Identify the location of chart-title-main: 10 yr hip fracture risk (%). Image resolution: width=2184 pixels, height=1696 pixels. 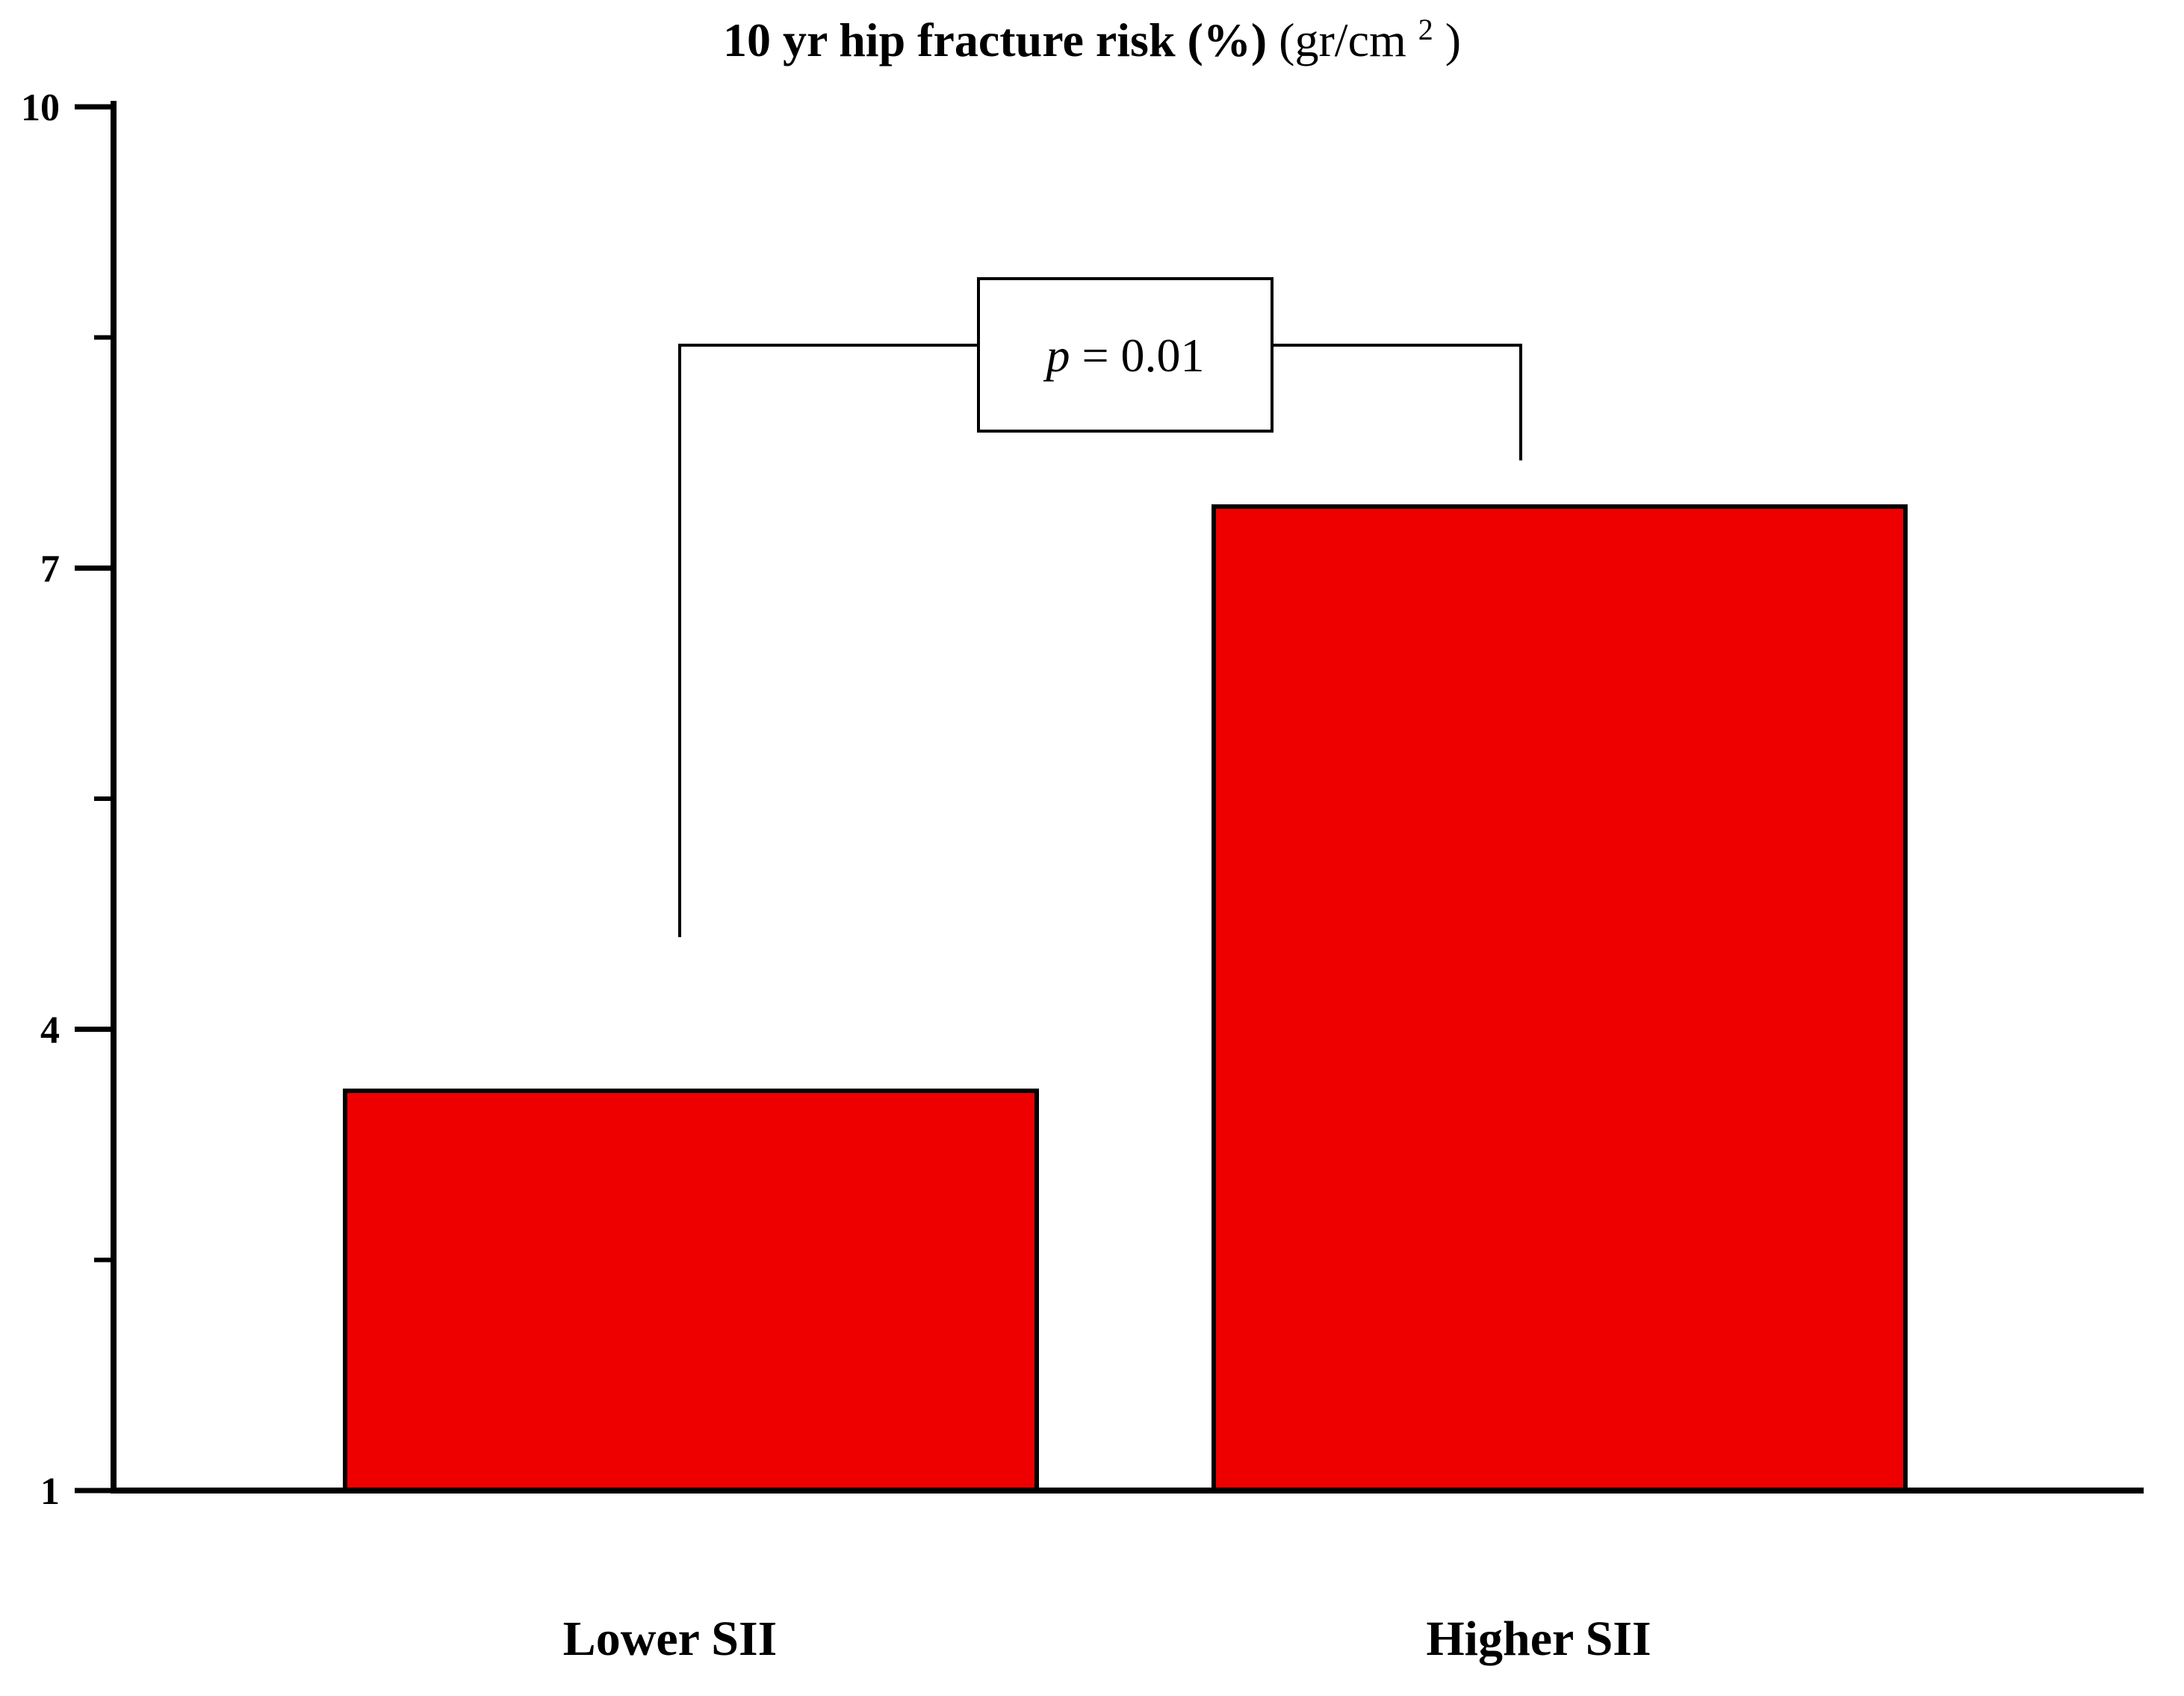
(995, 39).